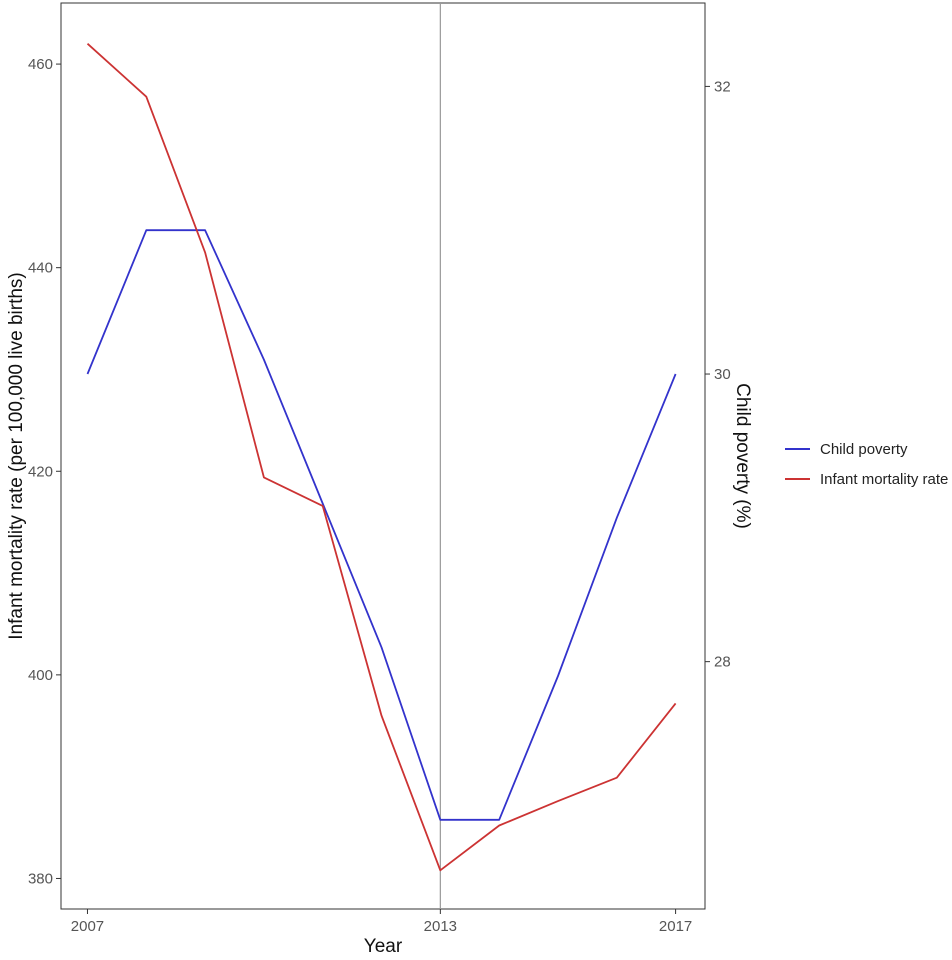 This screenshot has height=960, width=952. Describe the element at coordinates (722, 662) in the screenshot. I see `right-tick-label-28: 28` at that location.